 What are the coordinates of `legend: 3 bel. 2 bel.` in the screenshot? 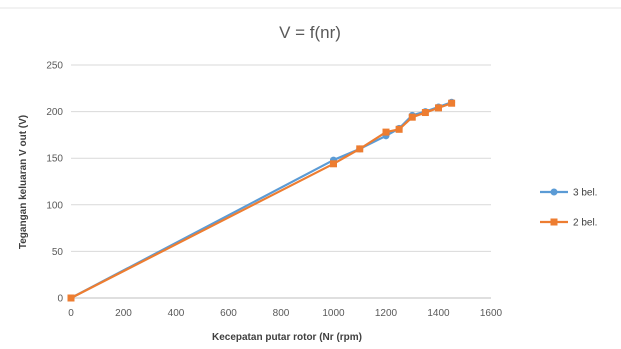 It's located at (568, 208).